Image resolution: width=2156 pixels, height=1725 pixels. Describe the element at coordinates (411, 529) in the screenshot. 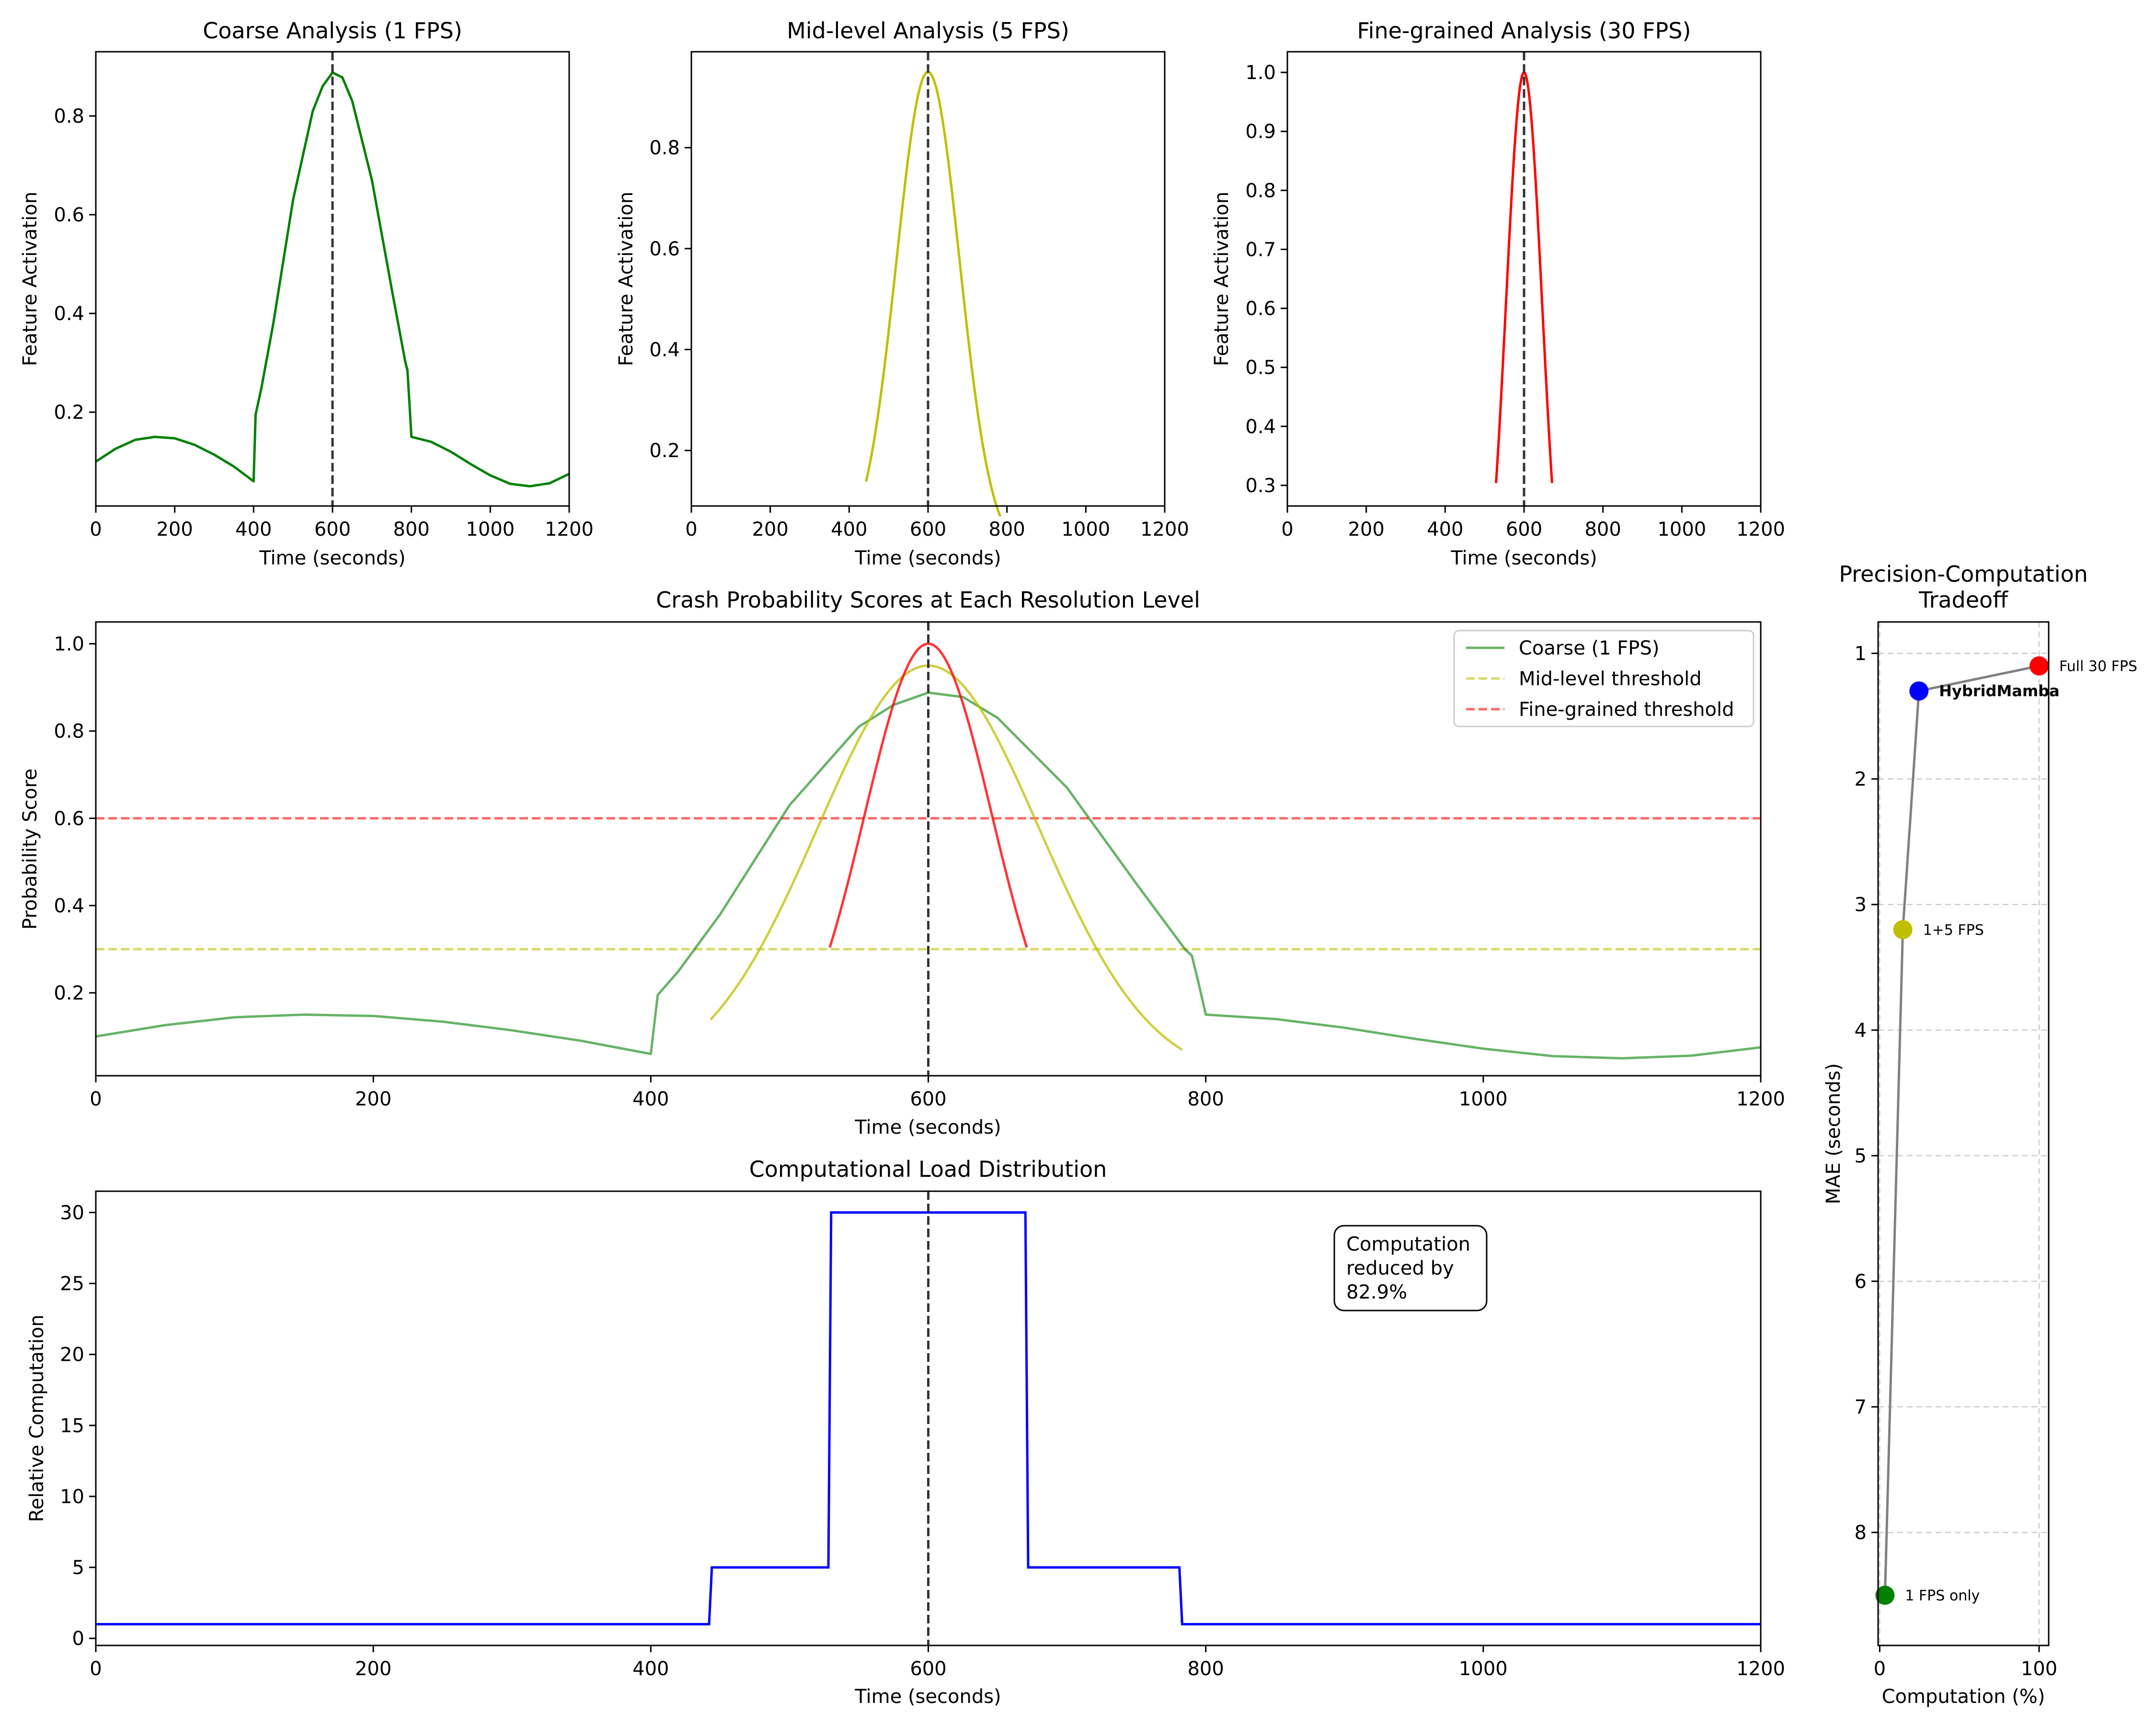

I see `coarse-xtick-label: 800` at that location.